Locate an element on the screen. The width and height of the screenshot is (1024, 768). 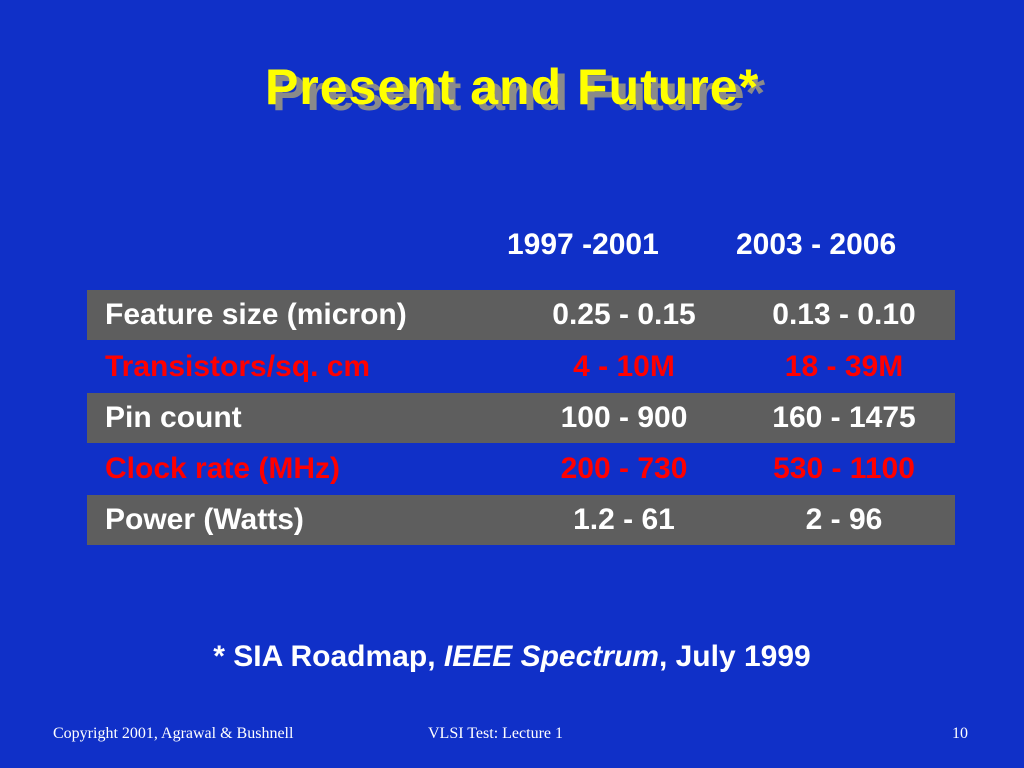
source-note: * SIA Roadmap, IEEE Spectrum, July 1999 is located at coordinates (512, 657).